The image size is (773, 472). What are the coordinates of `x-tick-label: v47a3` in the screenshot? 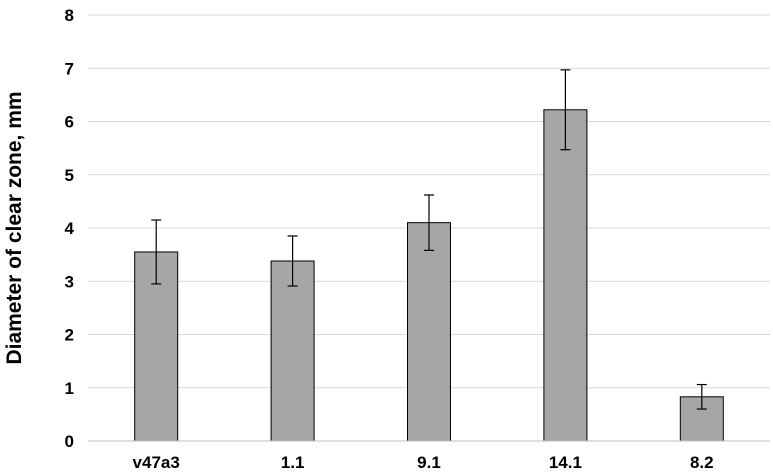 It's located at (156, 462).